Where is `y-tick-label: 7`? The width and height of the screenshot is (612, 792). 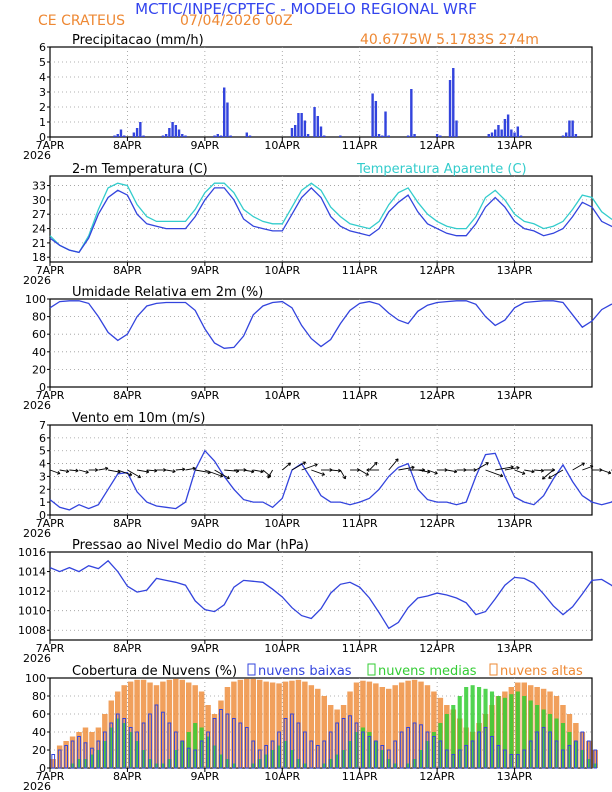 y-tick-label: 7 is located at coordinates (42, 425).